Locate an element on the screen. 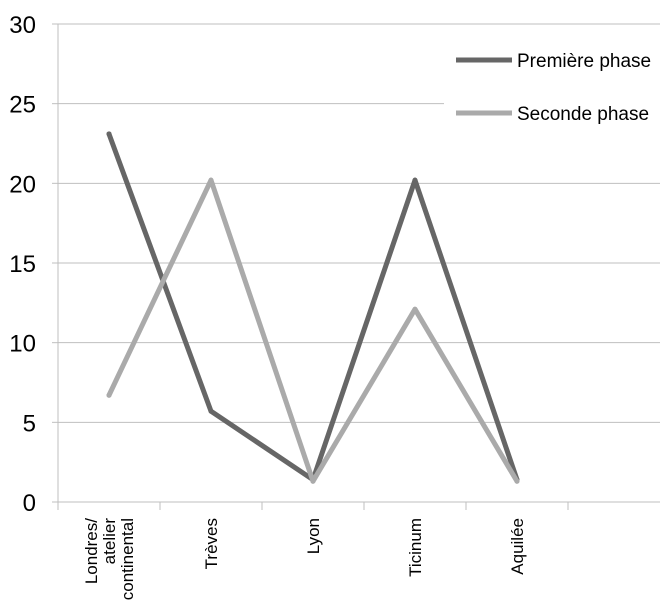 The image size is (660, 613). y-tick-label-20: 20 is located at coordinates (22, 184).